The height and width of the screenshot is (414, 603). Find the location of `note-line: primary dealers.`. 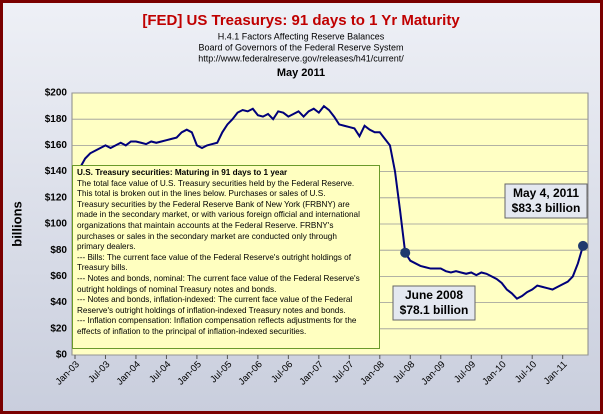

note-line: primary dealers. is located at coordinates (106, 247).